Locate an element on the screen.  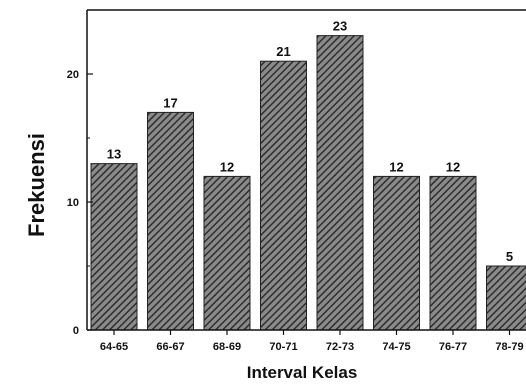
x-tick-label: 66-67 is located at coordinates (170, 347).